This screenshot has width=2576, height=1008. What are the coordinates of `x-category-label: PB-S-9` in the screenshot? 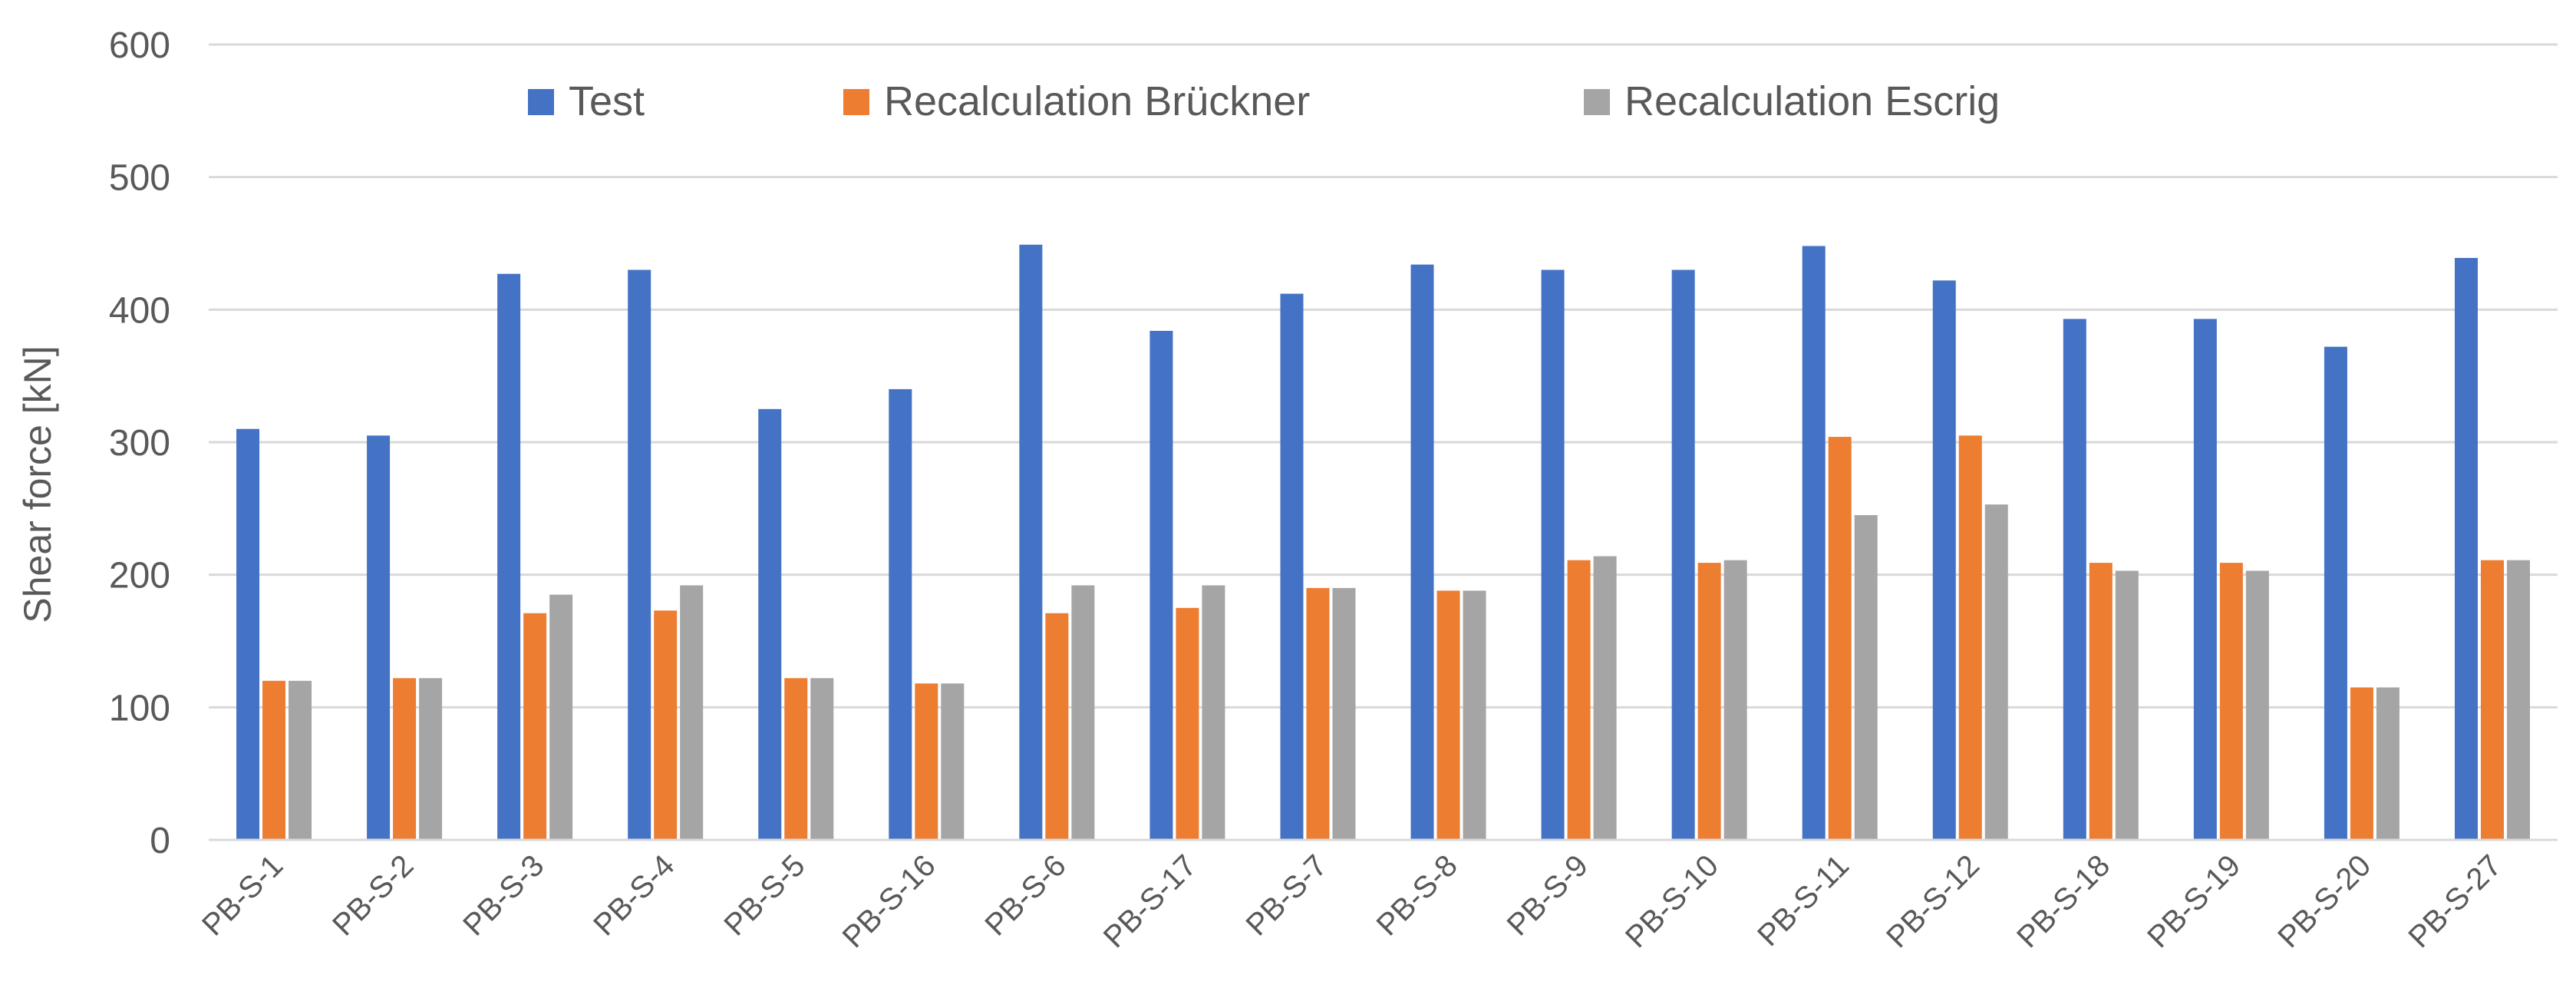 It's located at (1548, 895).